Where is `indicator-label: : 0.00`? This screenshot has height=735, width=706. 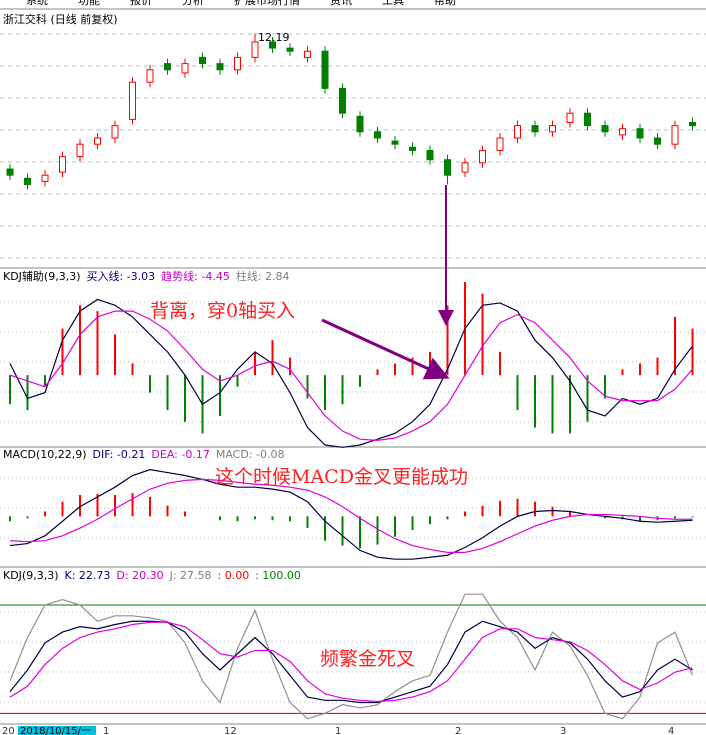
indicator-label: : 0.00 is located at coordinates (234, 575).